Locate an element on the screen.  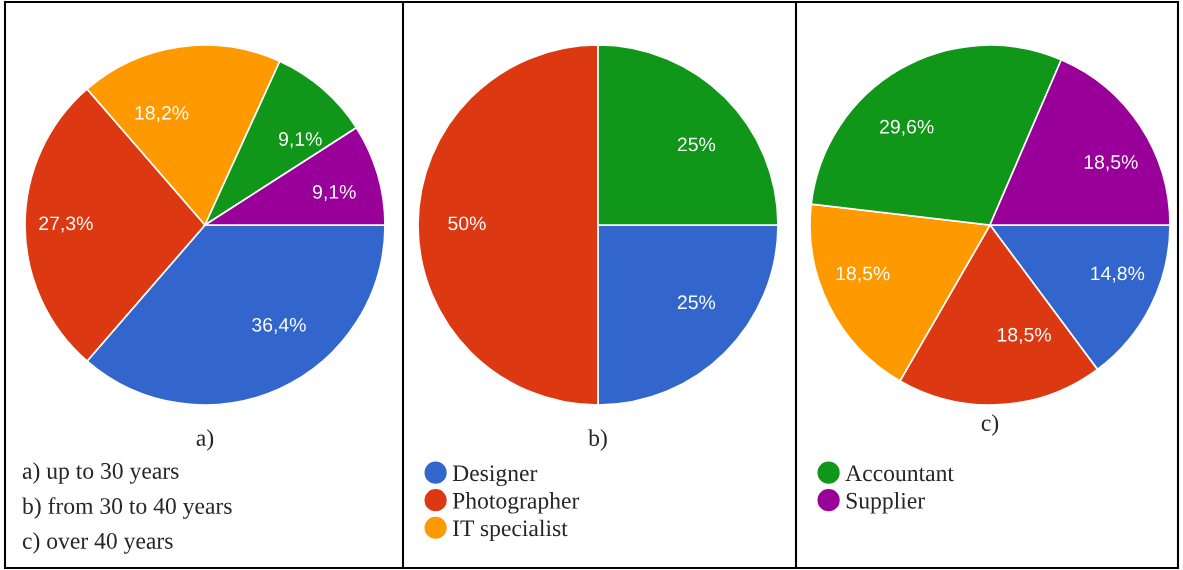
data-label: 29,6% is located at coordinates (907, 127).